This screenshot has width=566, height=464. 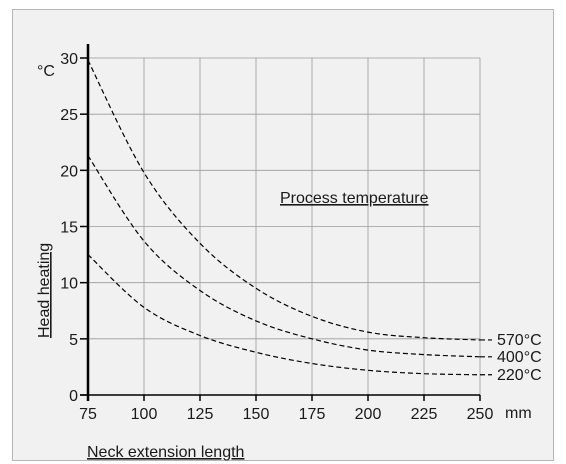 What do you see at coordinates (368, 414) in the screenshot?
I see `x-tick-label: 200` at bounding box center [368, 414].